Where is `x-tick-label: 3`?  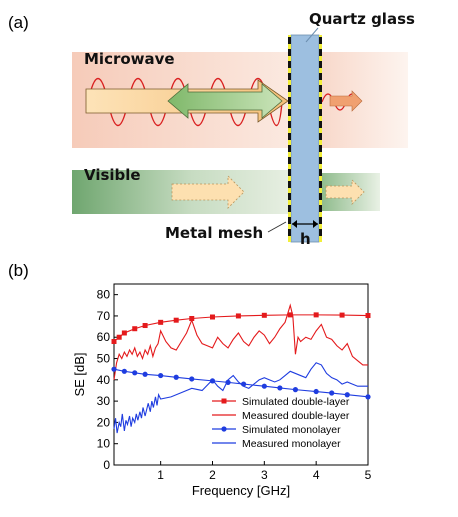 x-tick-label: 3 is located at coordinates (264, 475).